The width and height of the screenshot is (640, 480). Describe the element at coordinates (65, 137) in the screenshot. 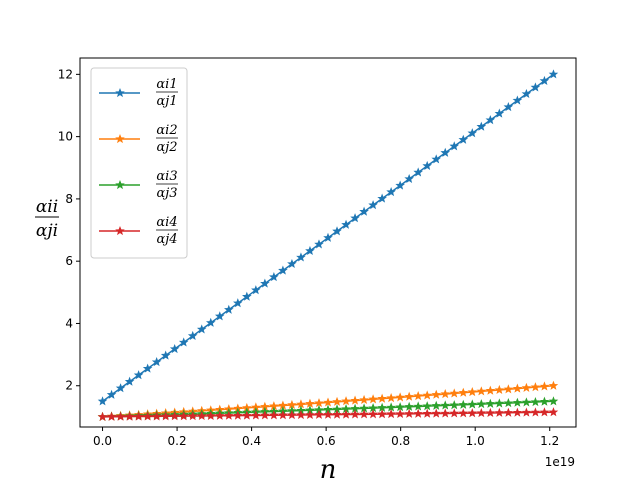

I see `y-tick-label: 10` at that location.